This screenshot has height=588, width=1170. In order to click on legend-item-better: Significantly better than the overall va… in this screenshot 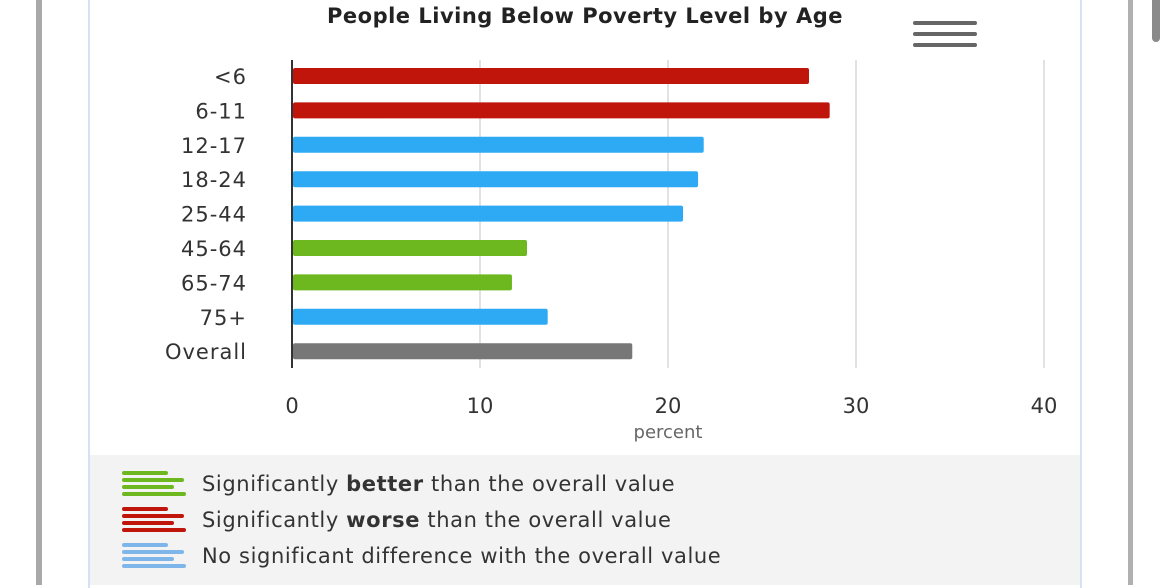, I will do `click(398, 484)`.